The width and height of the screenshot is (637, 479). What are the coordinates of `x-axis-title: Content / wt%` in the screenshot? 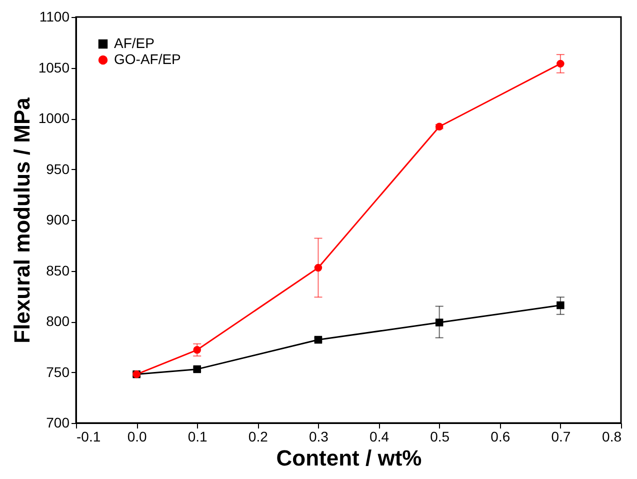 It's located at (349, 458).